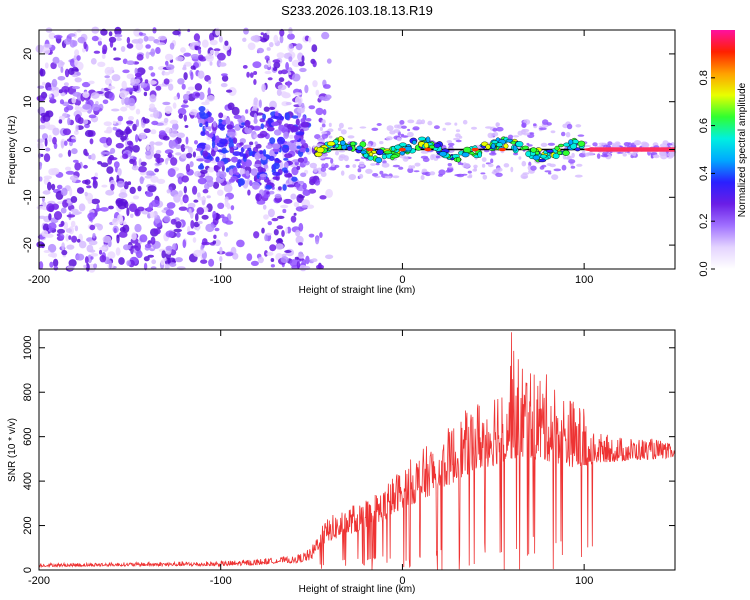 Image resolution: width=750 pixels, height=600 pixels. Describe the element at coordinates (28, 392) in the screenshot. I see `y-tick-label: 800` at that location.